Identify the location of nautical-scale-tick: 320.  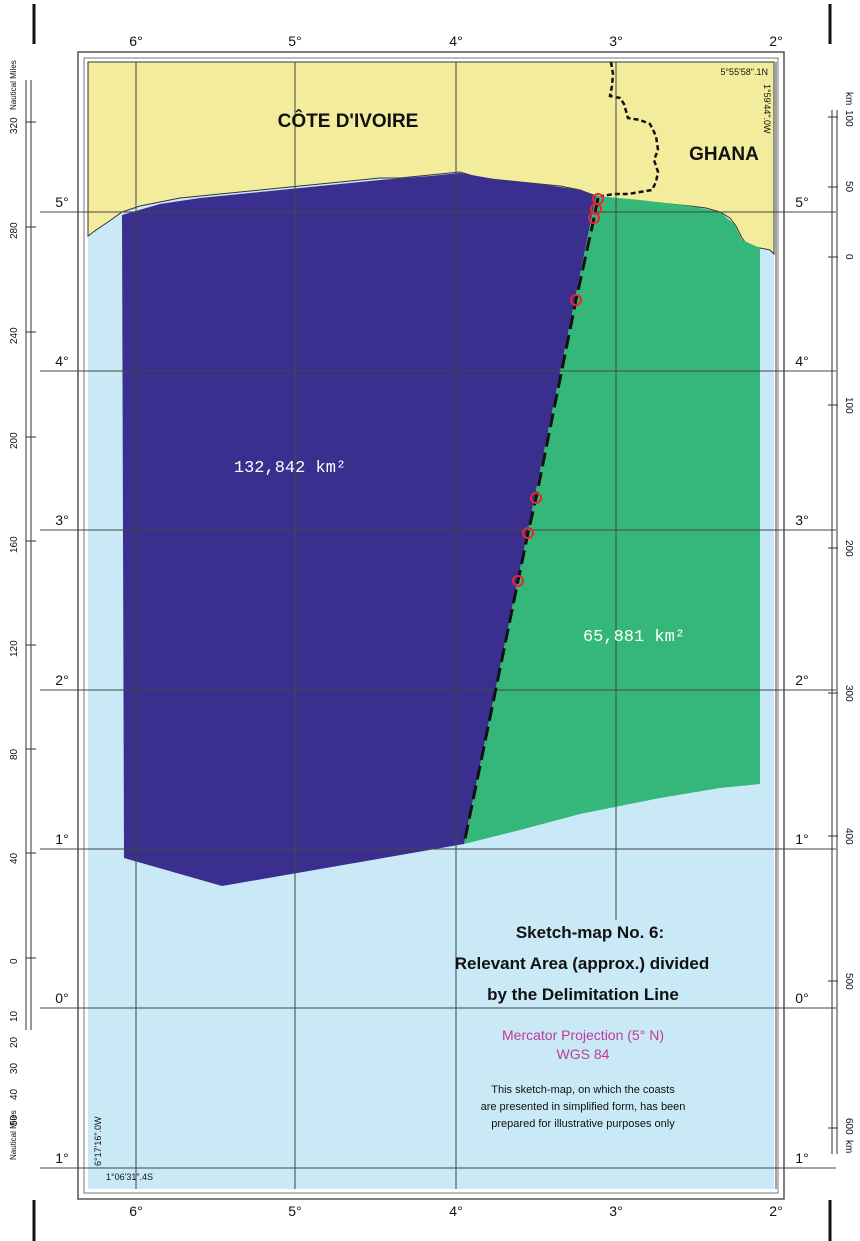
(14, 125).